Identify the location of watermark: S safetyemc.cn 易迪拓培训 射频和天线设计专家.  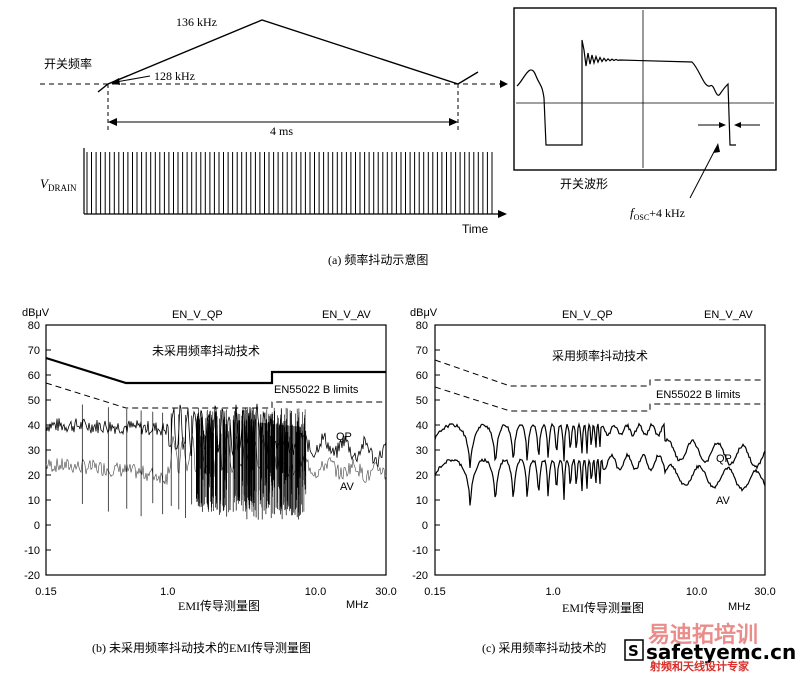
(710, 647).